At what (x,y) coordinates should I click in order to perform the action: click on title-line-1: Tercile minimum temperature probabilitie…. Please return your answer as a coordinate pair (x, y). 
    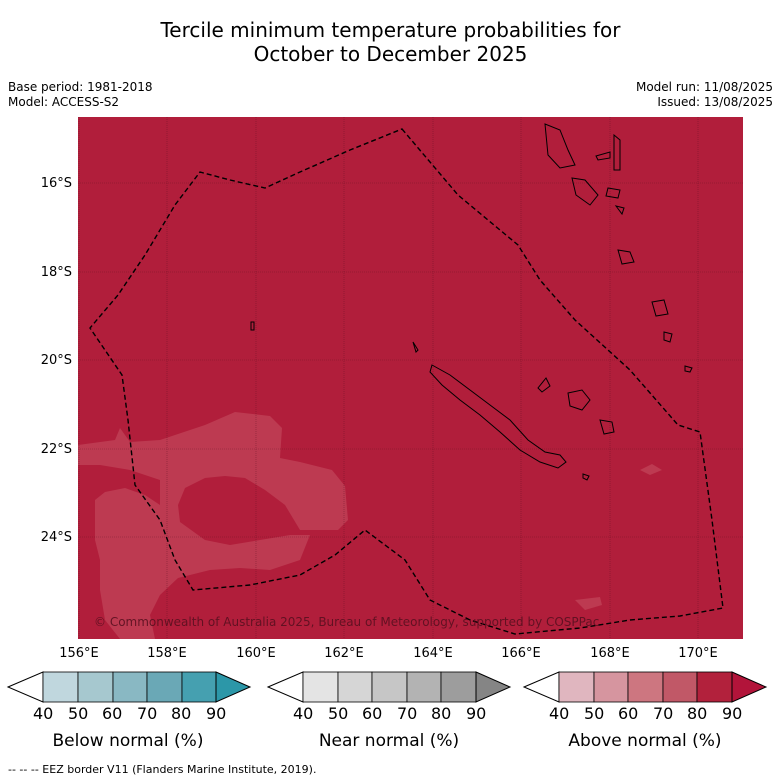
    Looking at the image, I should click on (390, 30).